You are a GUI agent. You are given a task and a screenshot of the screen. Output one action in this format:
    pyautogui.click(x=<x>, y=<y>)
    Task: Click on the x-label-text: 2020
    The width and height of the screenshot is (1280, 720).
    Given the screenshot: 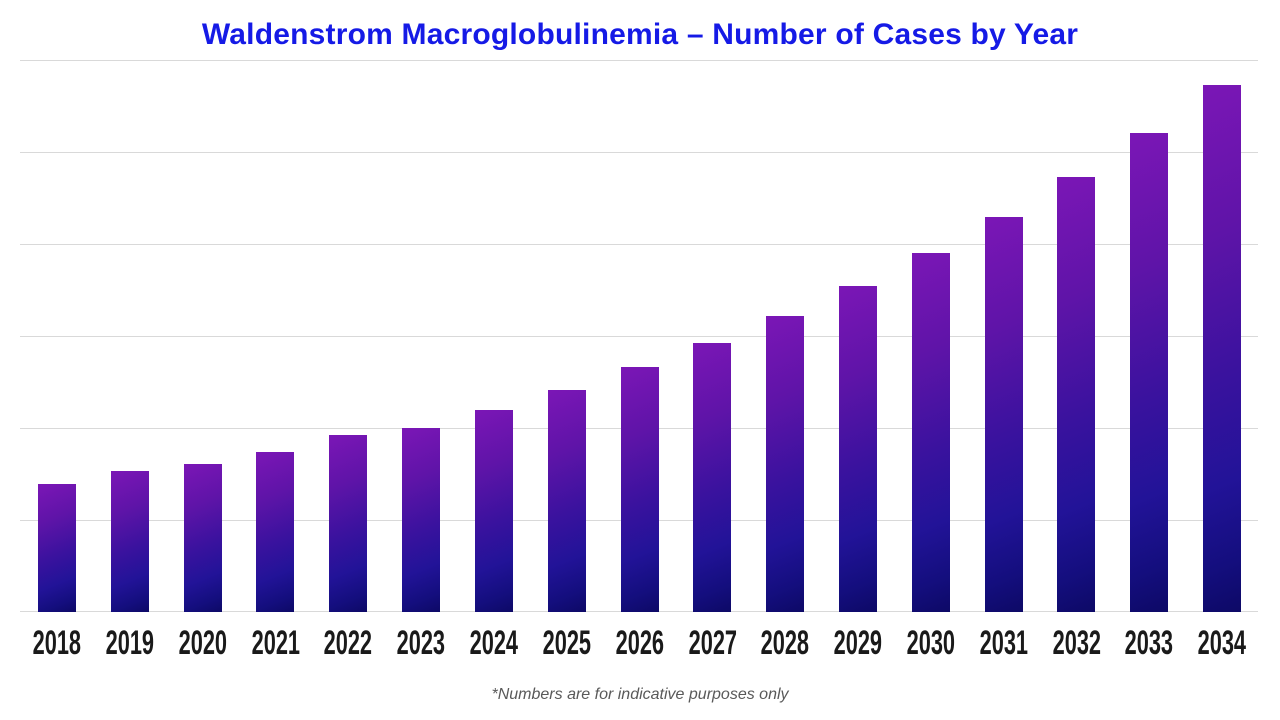 What is the action you would take?
    pyautogui.click(x=202, y=643)
    